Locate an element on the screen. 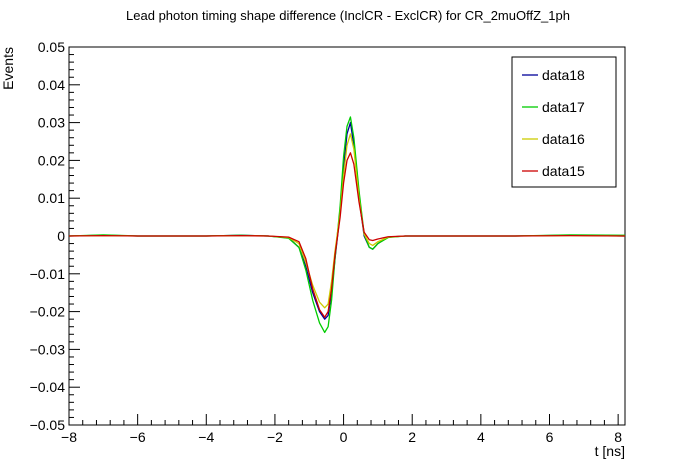 This screenshot has width=696, height=472. x-tick-label: −8 is located at coordinates (69, 437).